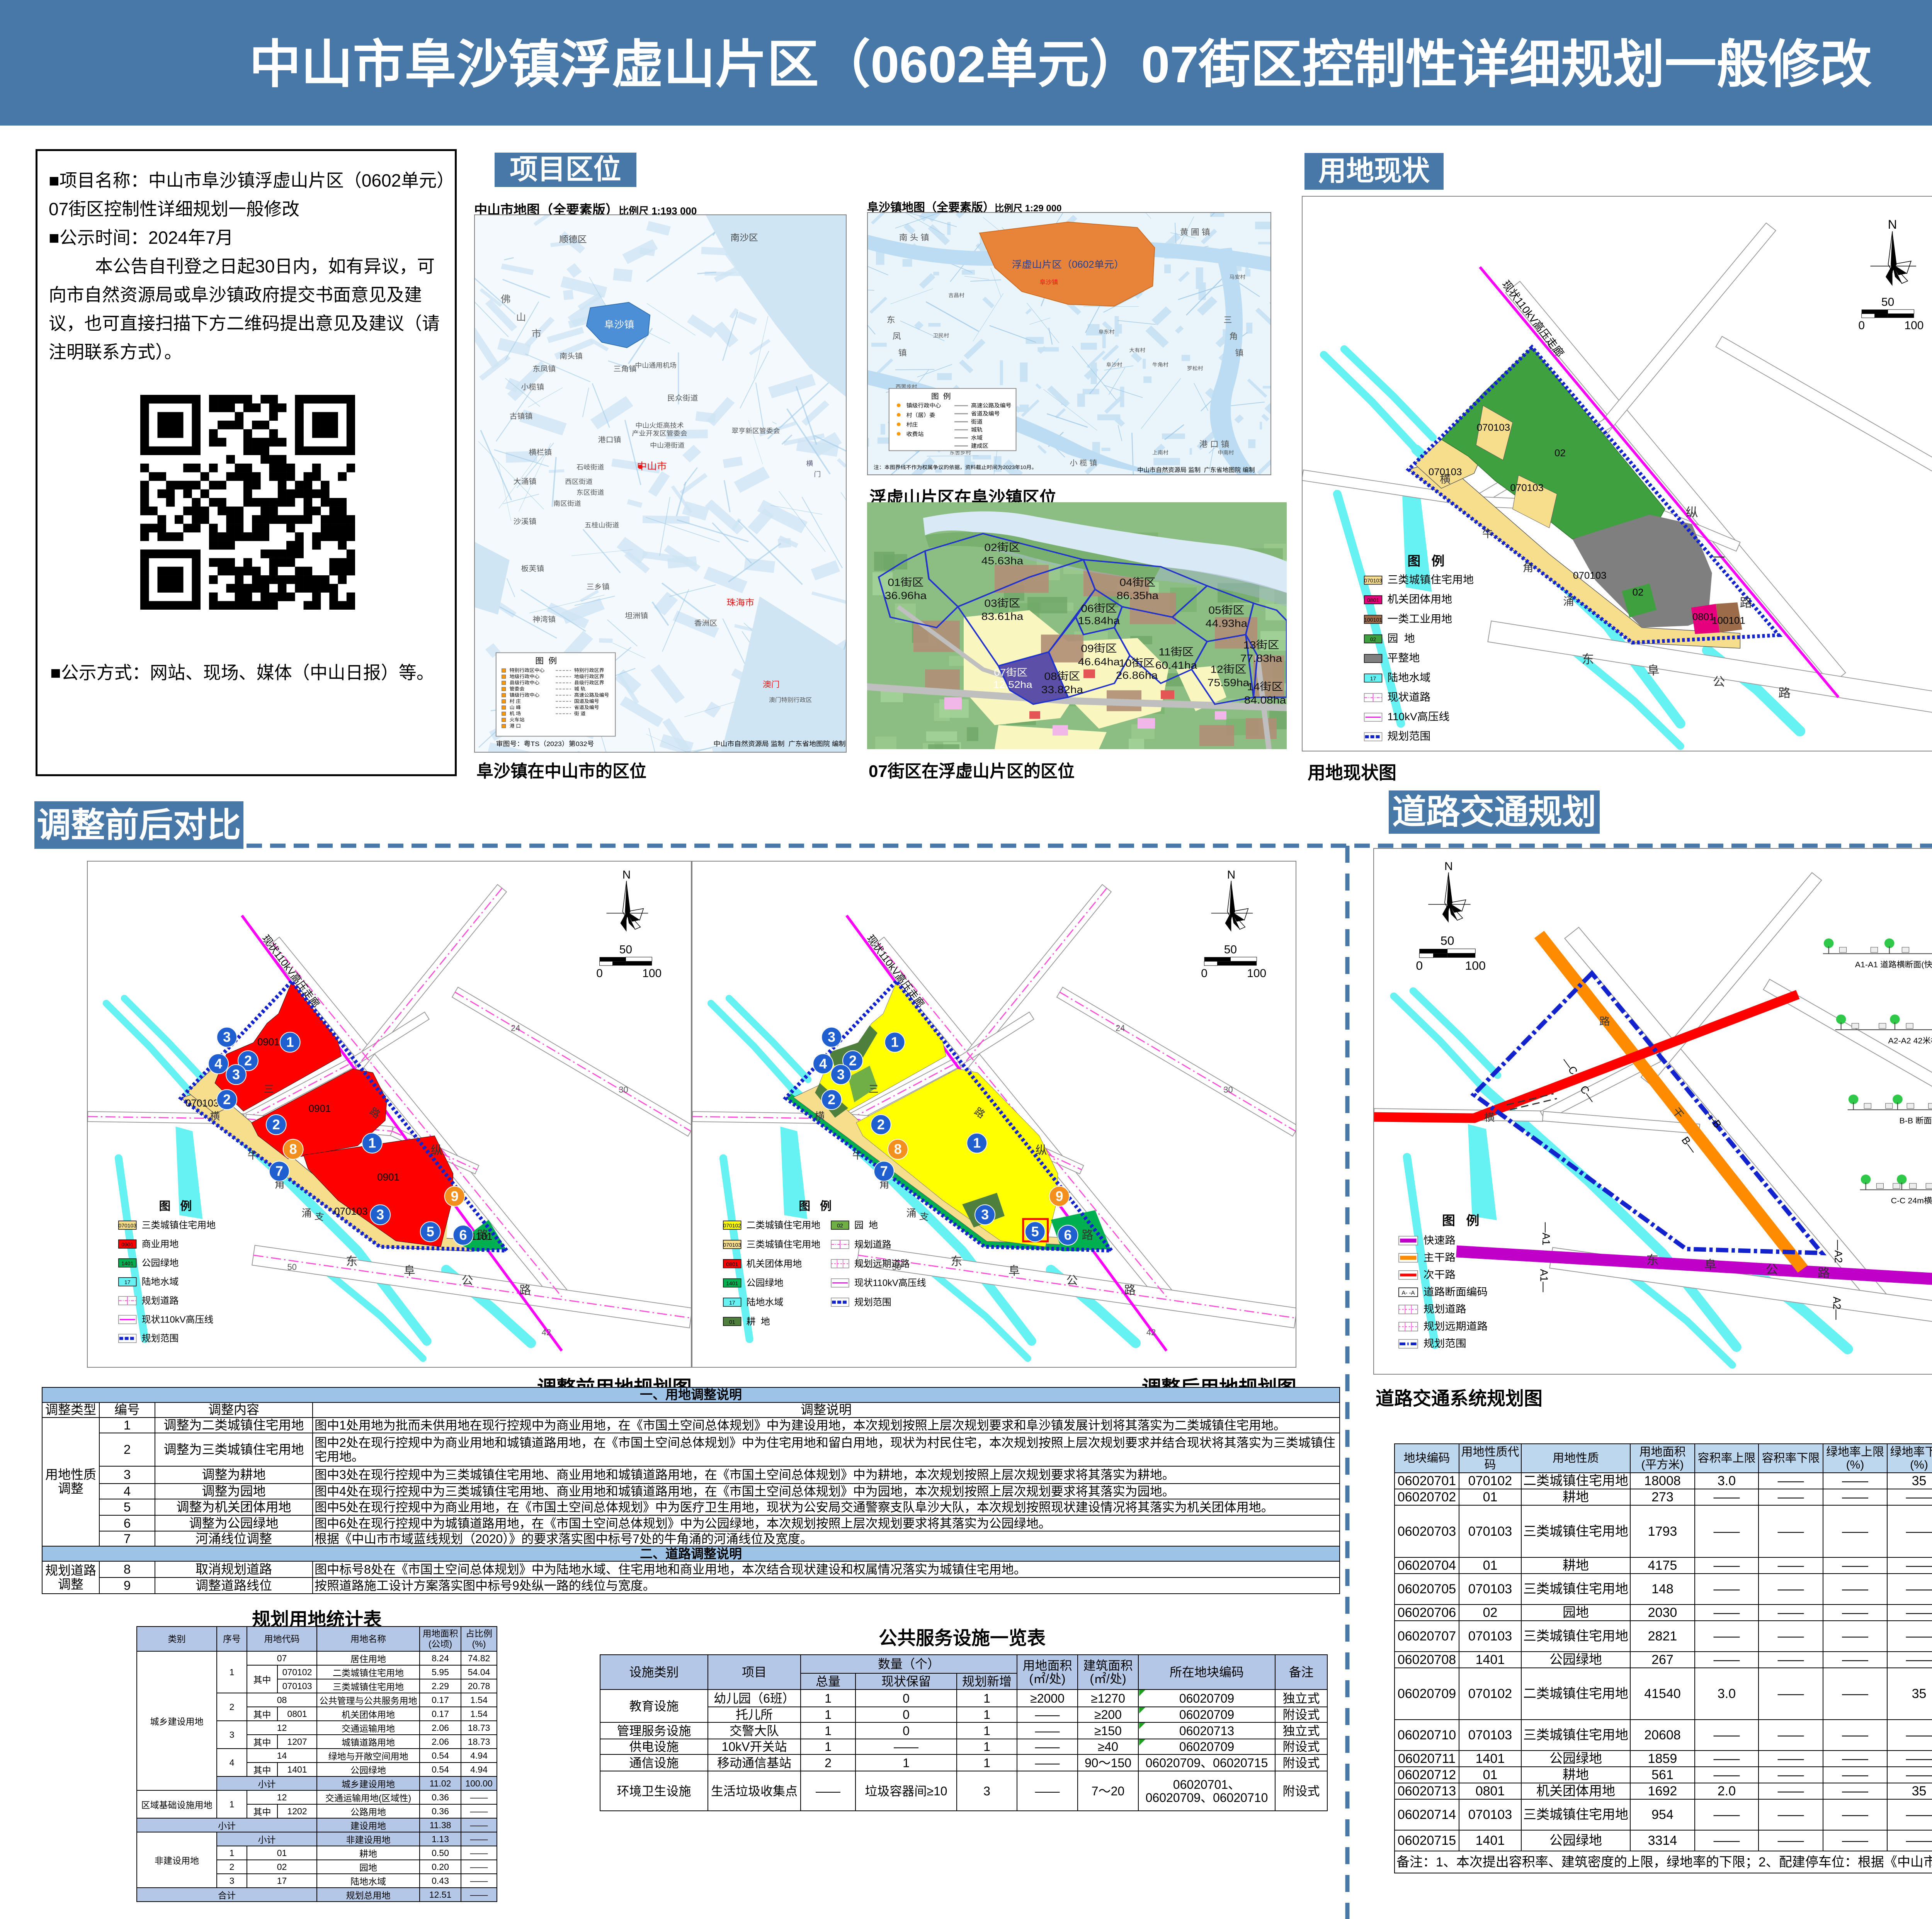 This screenshot has height=1919, width=1932. I want to click on svg-text: 建成区, so click(979, 446).